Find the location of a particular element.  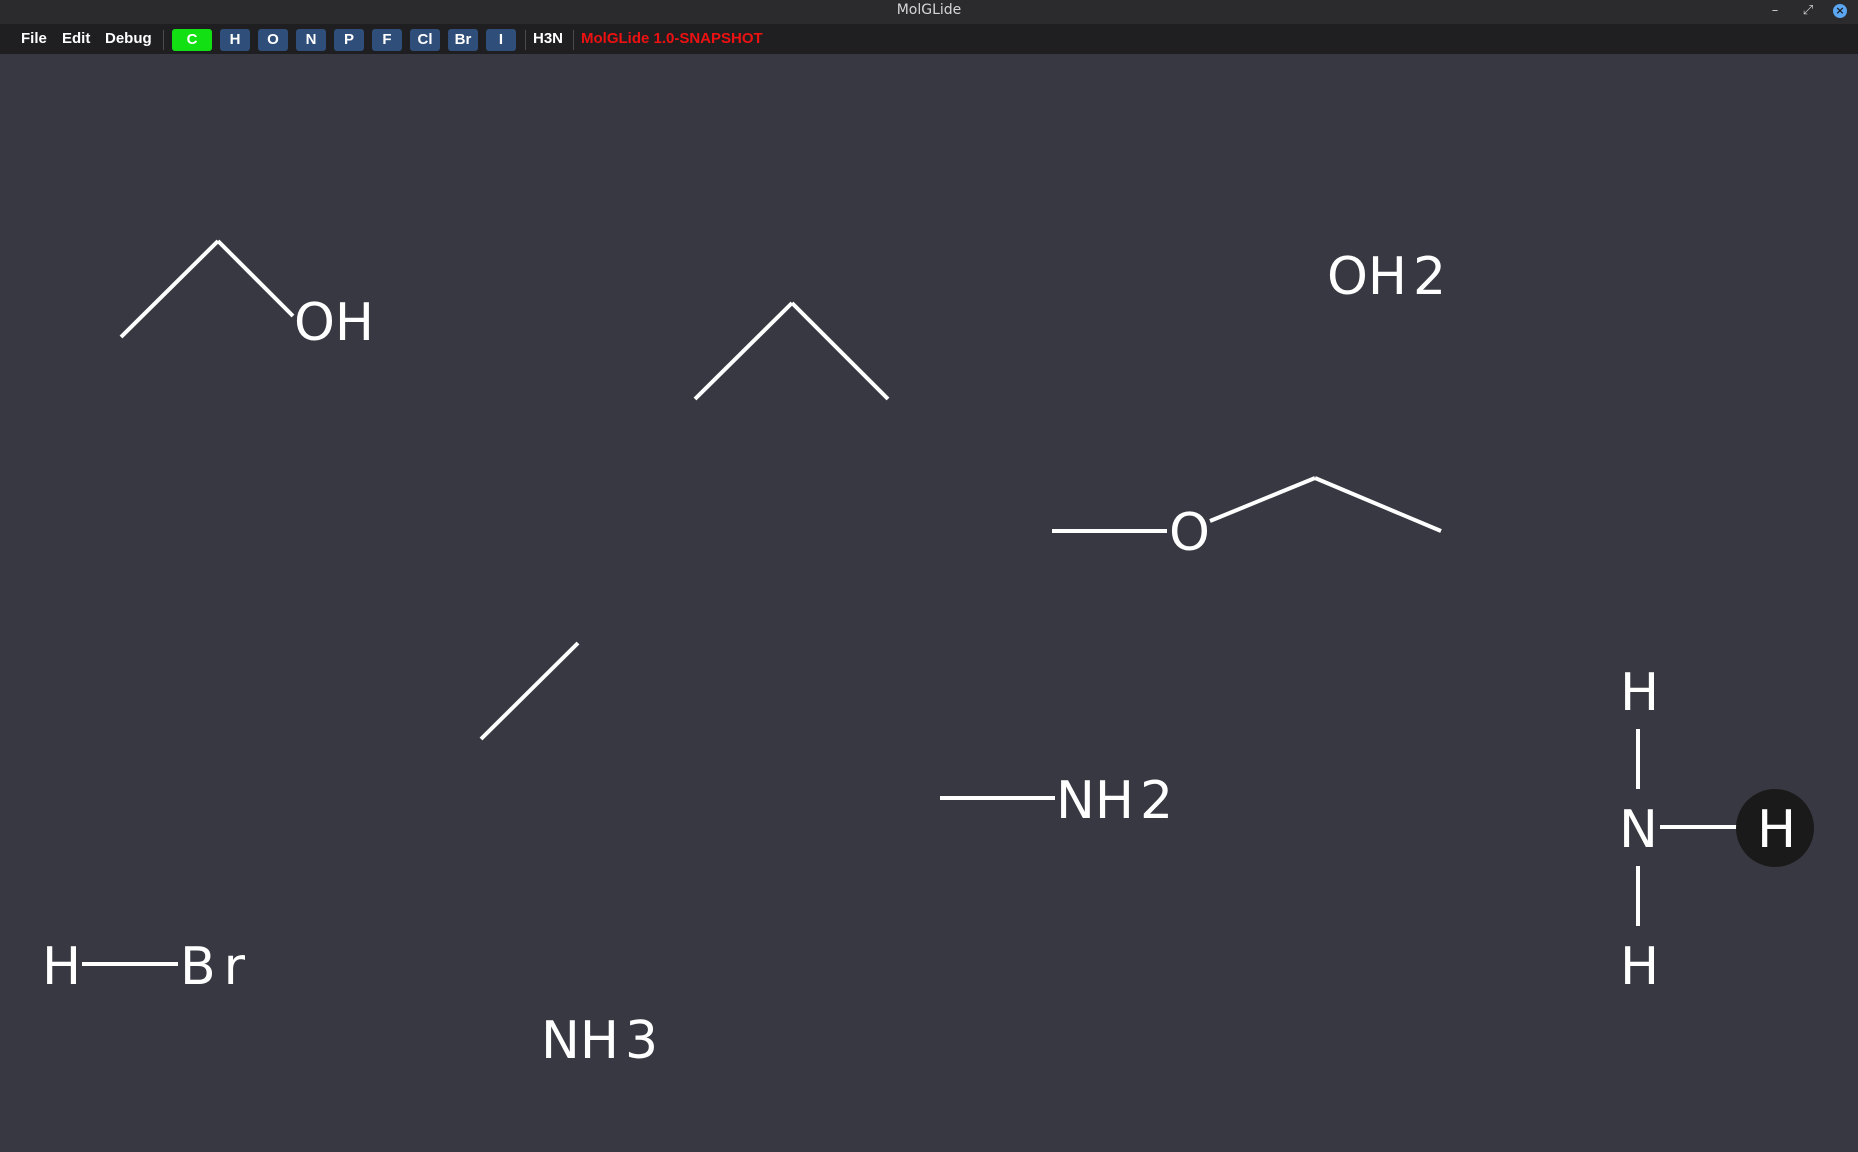

element-button-n: N is located at coordinates (311, 40).